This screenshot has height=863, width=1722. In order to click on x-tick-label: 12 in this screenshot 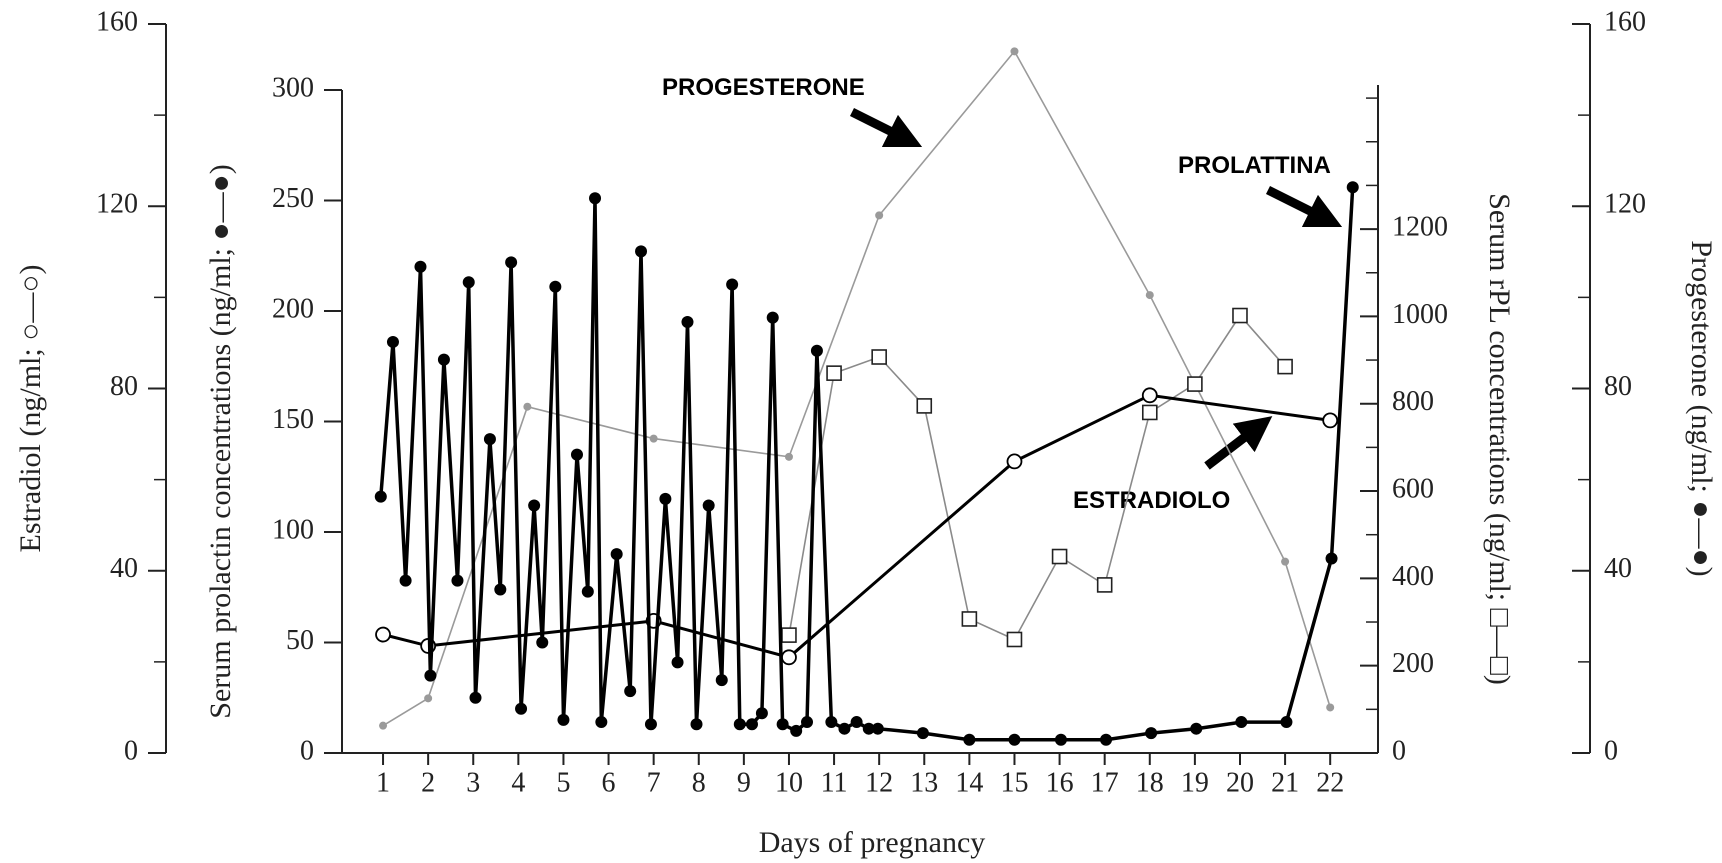, I will do `click(879, 782)`.